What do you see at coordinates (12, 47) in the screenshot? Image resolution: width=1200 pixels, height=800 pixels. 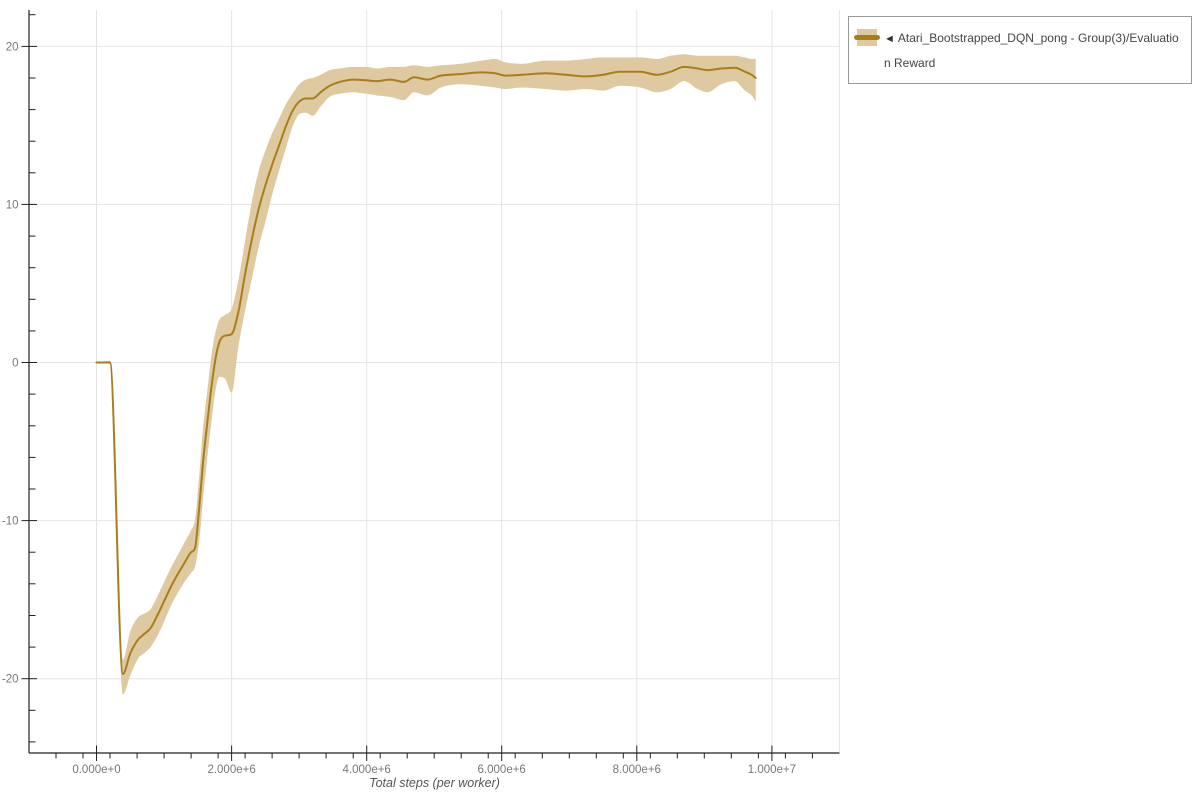 I see `y-tick-label: 20` at bounding box center [12, 47].